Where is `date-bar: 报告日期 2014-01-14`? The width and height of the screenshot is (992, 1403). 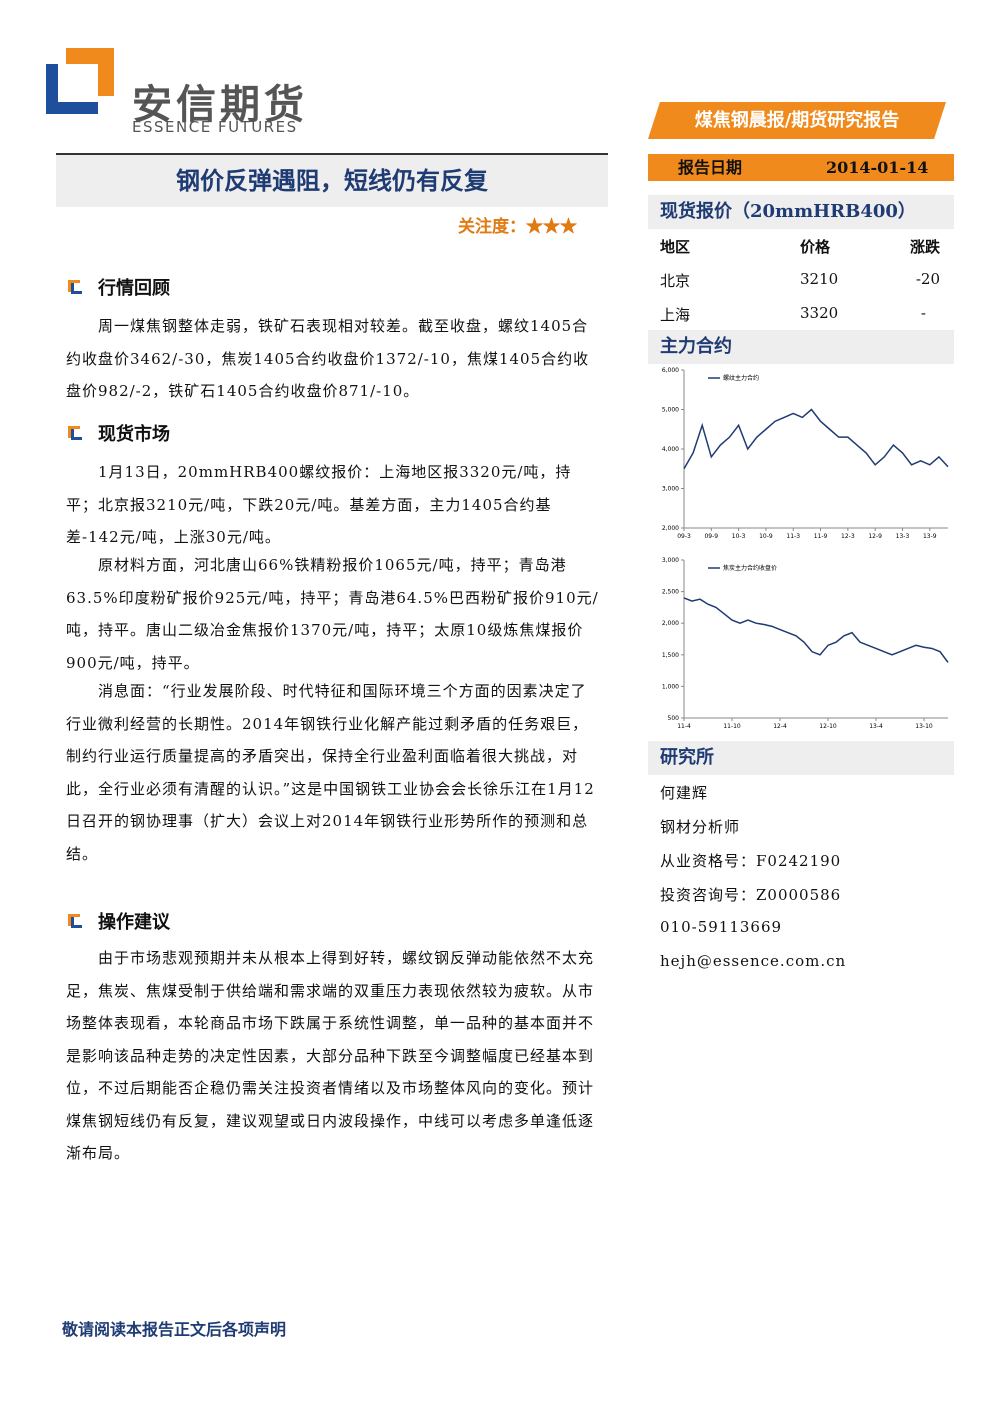 date-bar: 报告日期 2014-01-14 is located at coordinates (801, 167).